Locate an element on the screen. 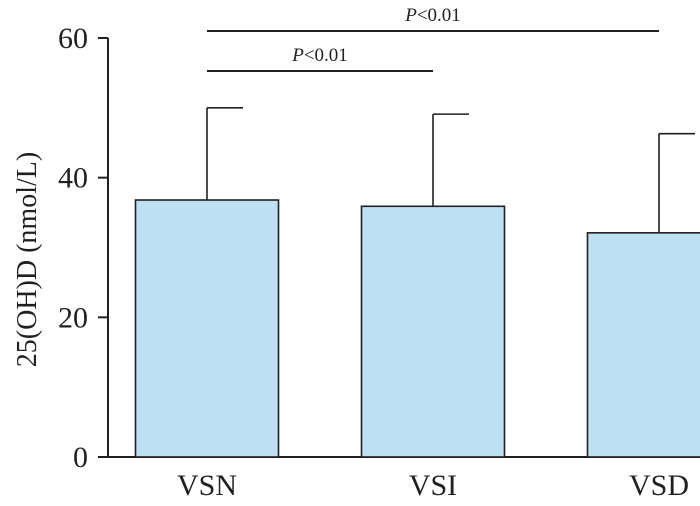 The width and height of the screenshot is (700, 506). y-tick-label: 20 is located at coordinates (73, 317).